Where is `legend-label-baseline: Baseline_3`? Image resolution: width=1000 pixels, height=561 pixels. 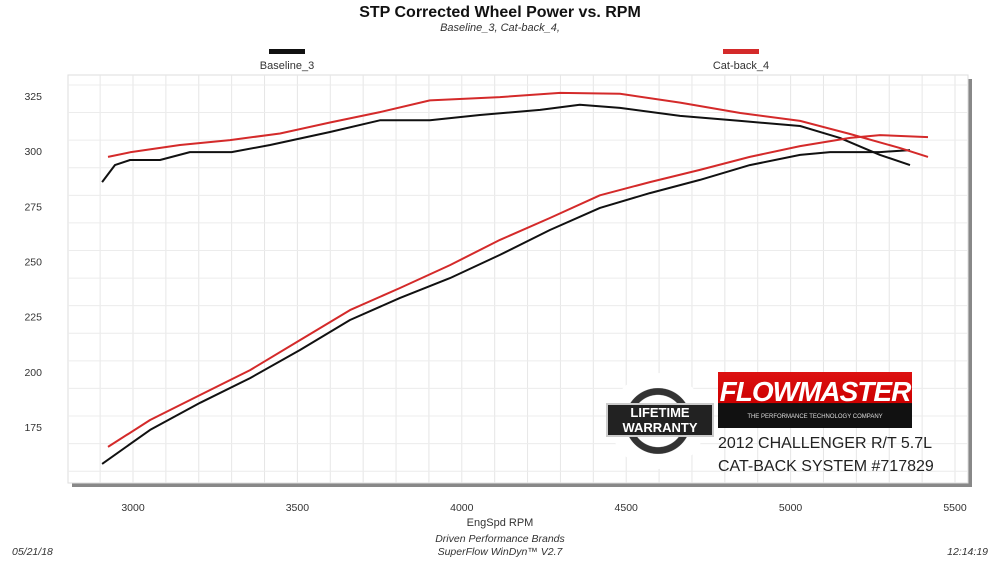 legend-label-baseline: Baseline_3 is located at coordinates (287, 66).